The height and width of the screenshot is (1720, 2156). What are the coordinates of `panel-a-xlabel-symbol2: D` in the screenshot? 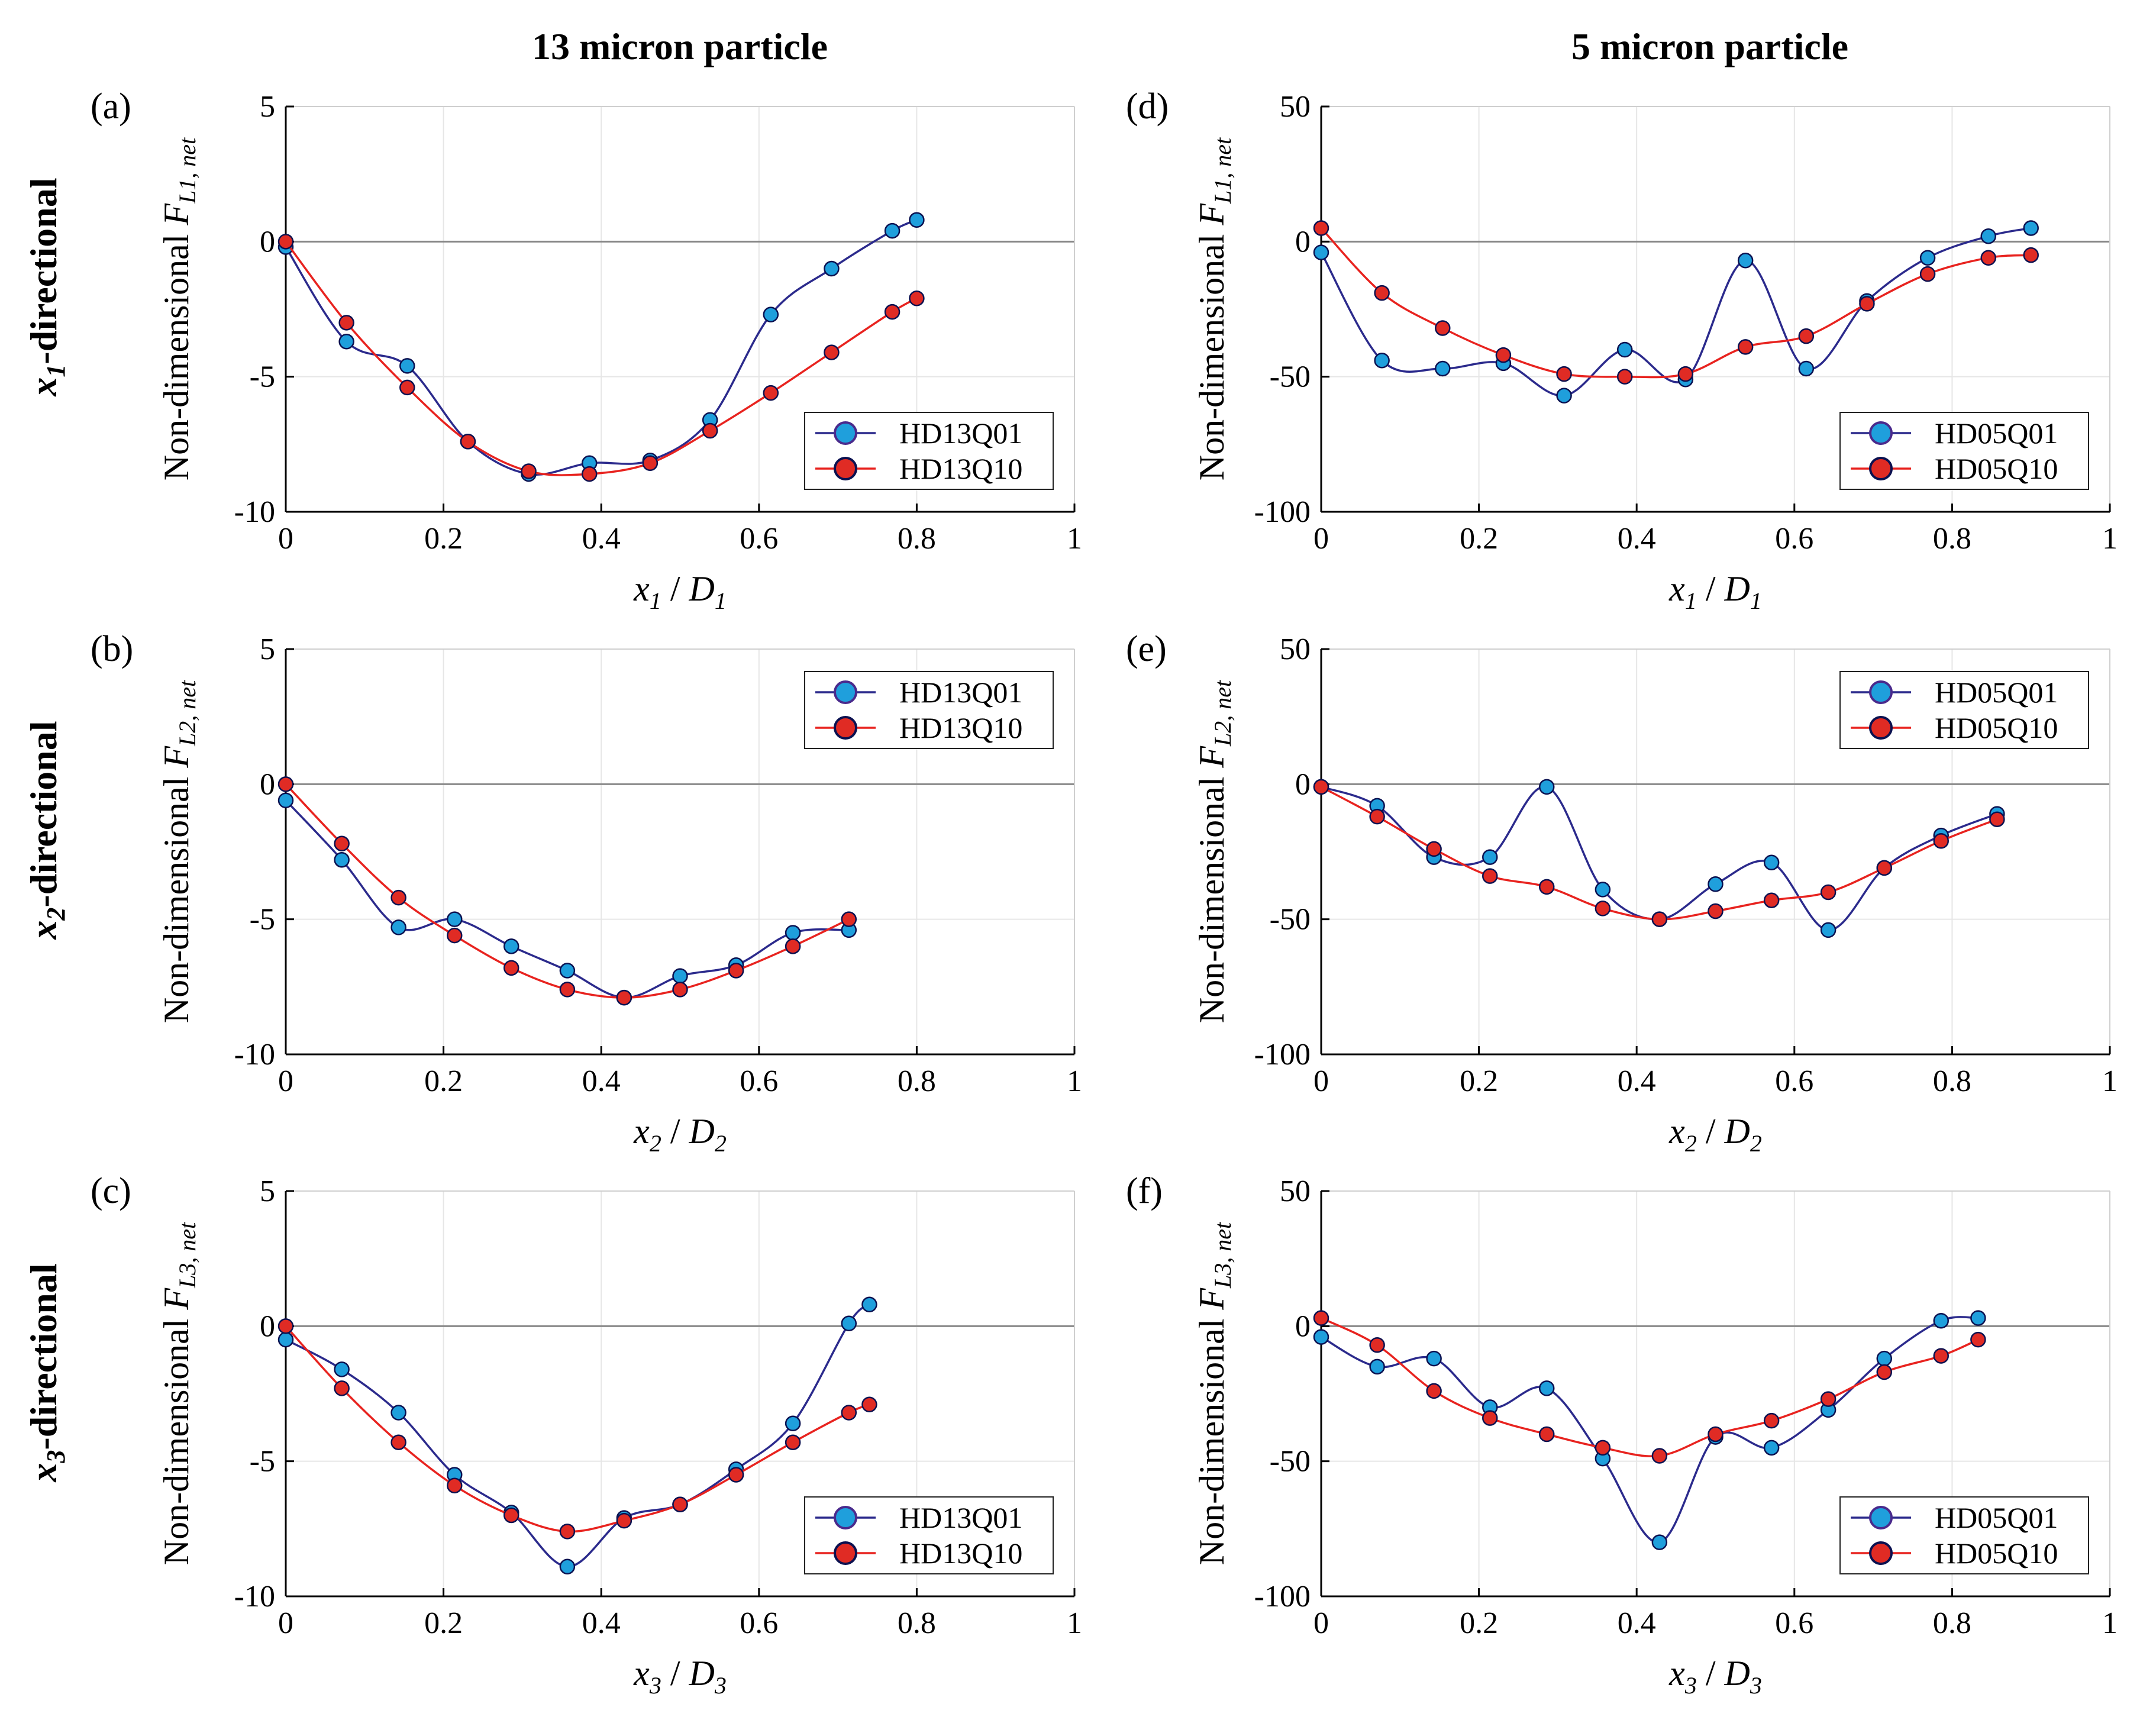 It's located at (701, 588).